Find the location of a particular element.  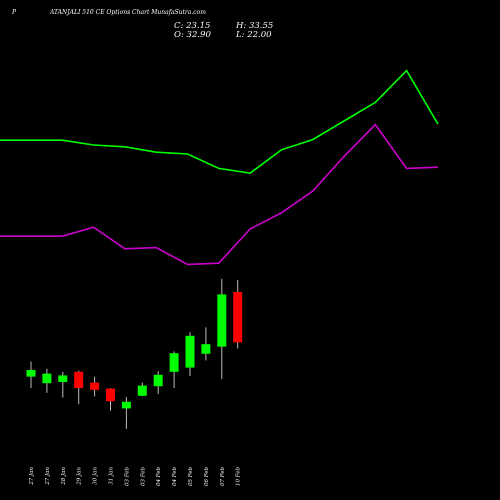

ohlc-high: H: 33.55 is located at coordinates (255, 26).